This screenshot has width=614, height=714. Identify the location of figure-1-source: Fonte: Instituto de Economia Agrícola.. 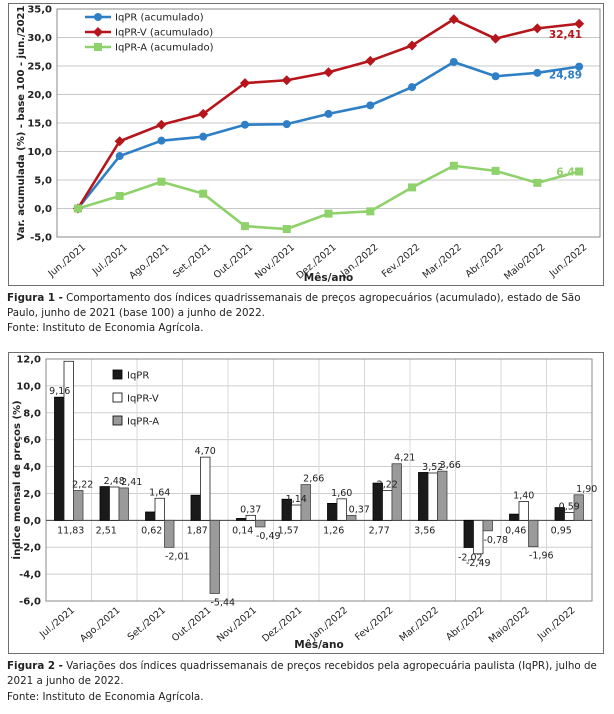
(105, 328).